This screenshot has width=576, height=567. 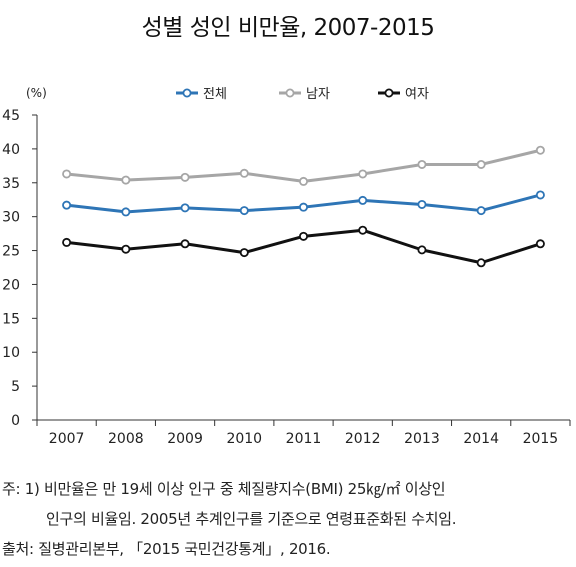 I want to click on y-tick-label: 0, so click(x=15, y=421).